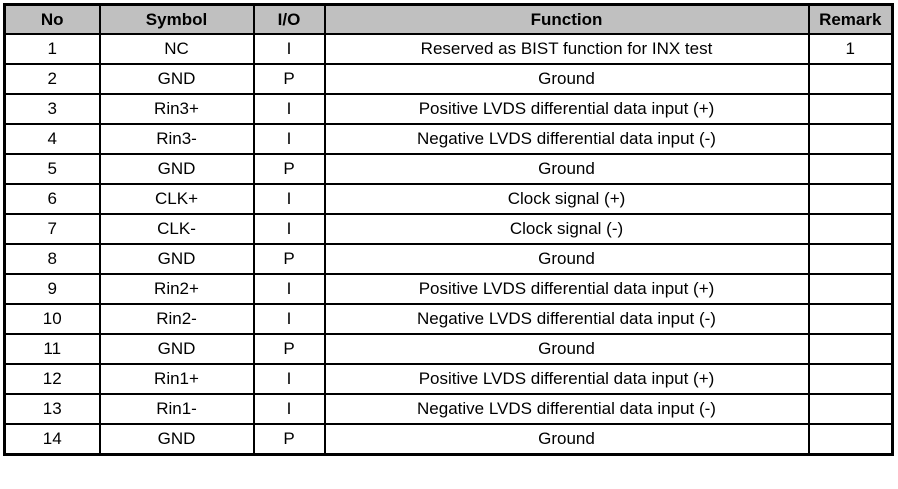  Describe the element at coordinates (52, 229) in the screenshot. I see `cell-no: 7` at that location.